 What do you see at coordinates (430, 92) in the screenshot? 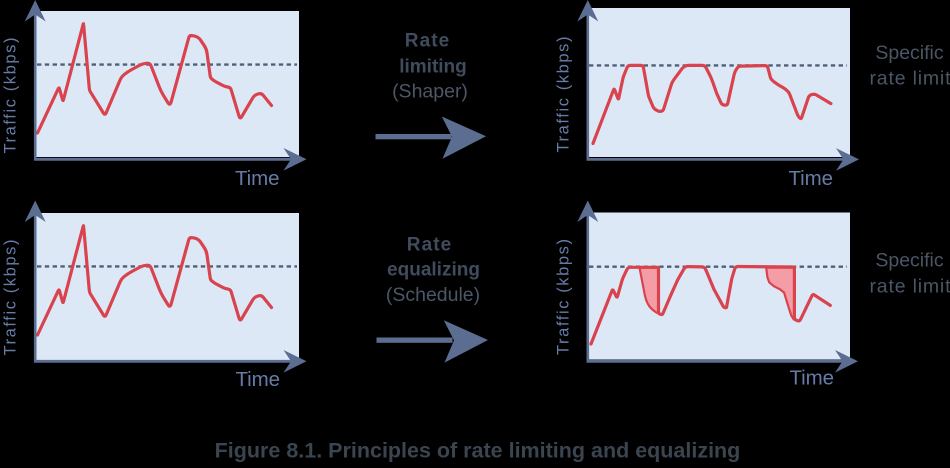
I see `svg-text: (Shaper)` at bounding box center [430, 92].